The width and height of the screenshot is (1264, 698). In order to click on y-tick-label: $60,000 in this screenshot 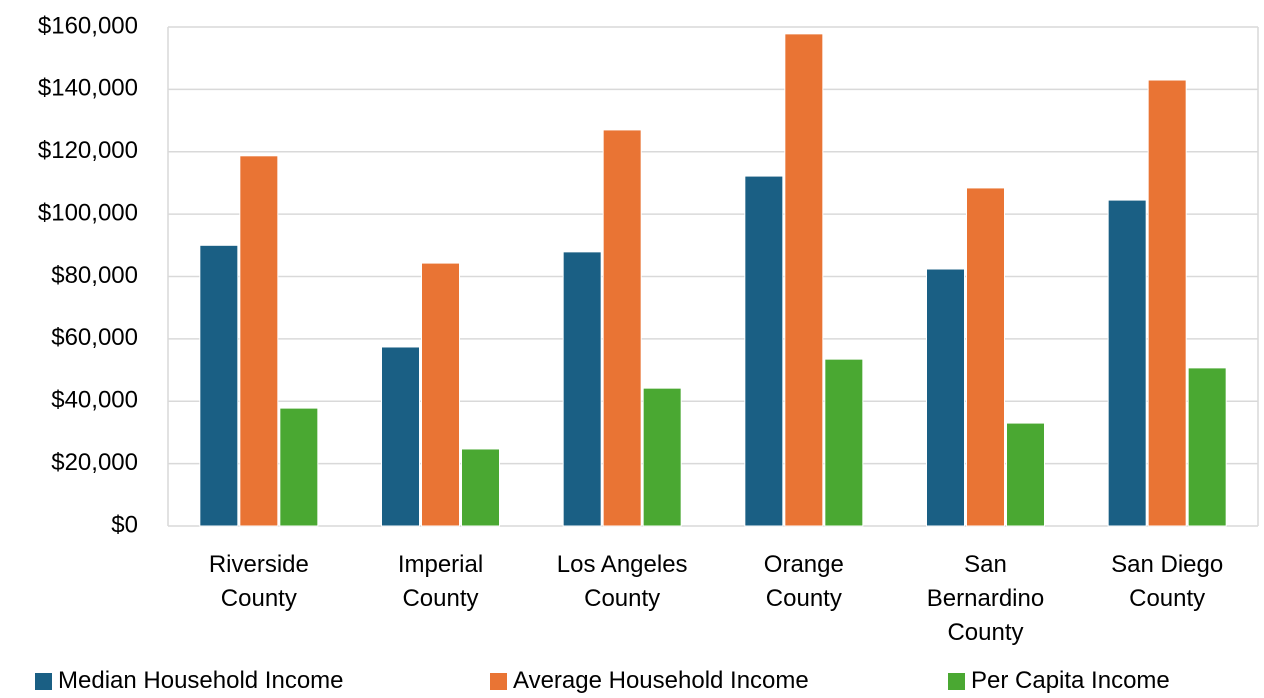, I will do `click(94, 337)`.